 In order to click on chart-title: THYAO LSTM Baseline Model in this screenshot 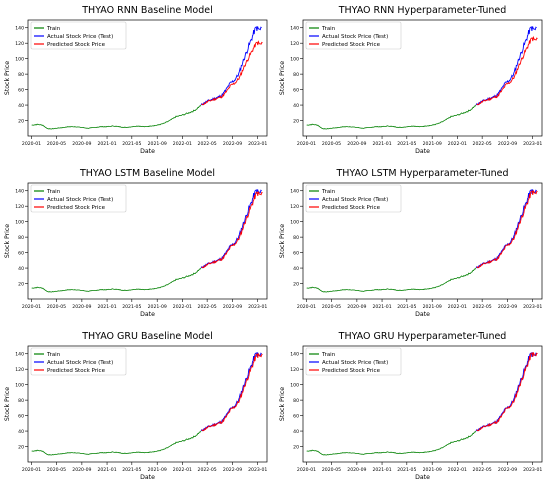, I will do `click(147, 173)`.